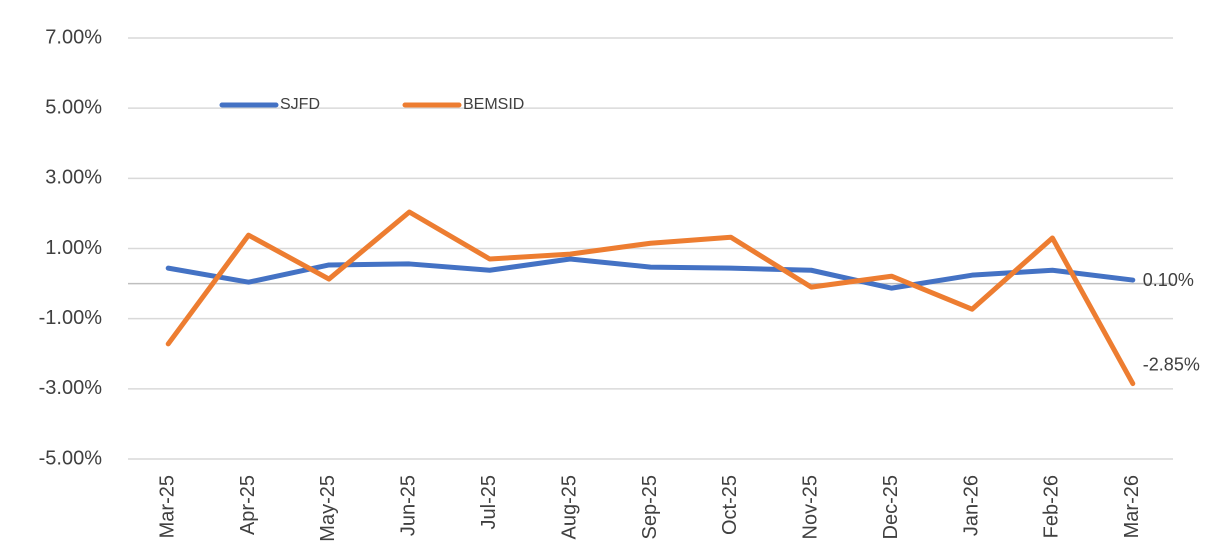 The image size is (1206, 552). I want to click on series-line, so click(650, 273).